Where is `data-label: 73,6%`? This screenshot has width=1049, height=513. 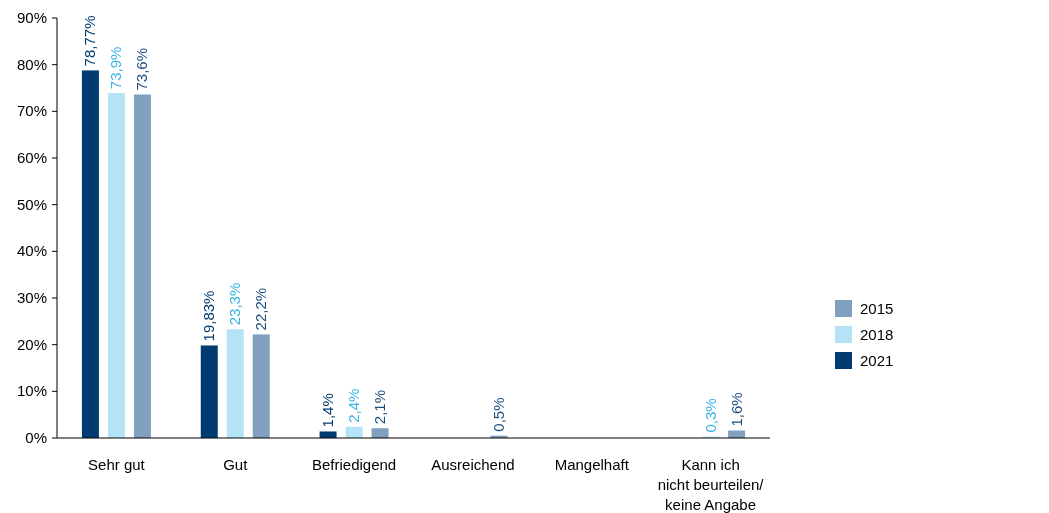 data-label: 73,6% is located at coordinates (142, 69).